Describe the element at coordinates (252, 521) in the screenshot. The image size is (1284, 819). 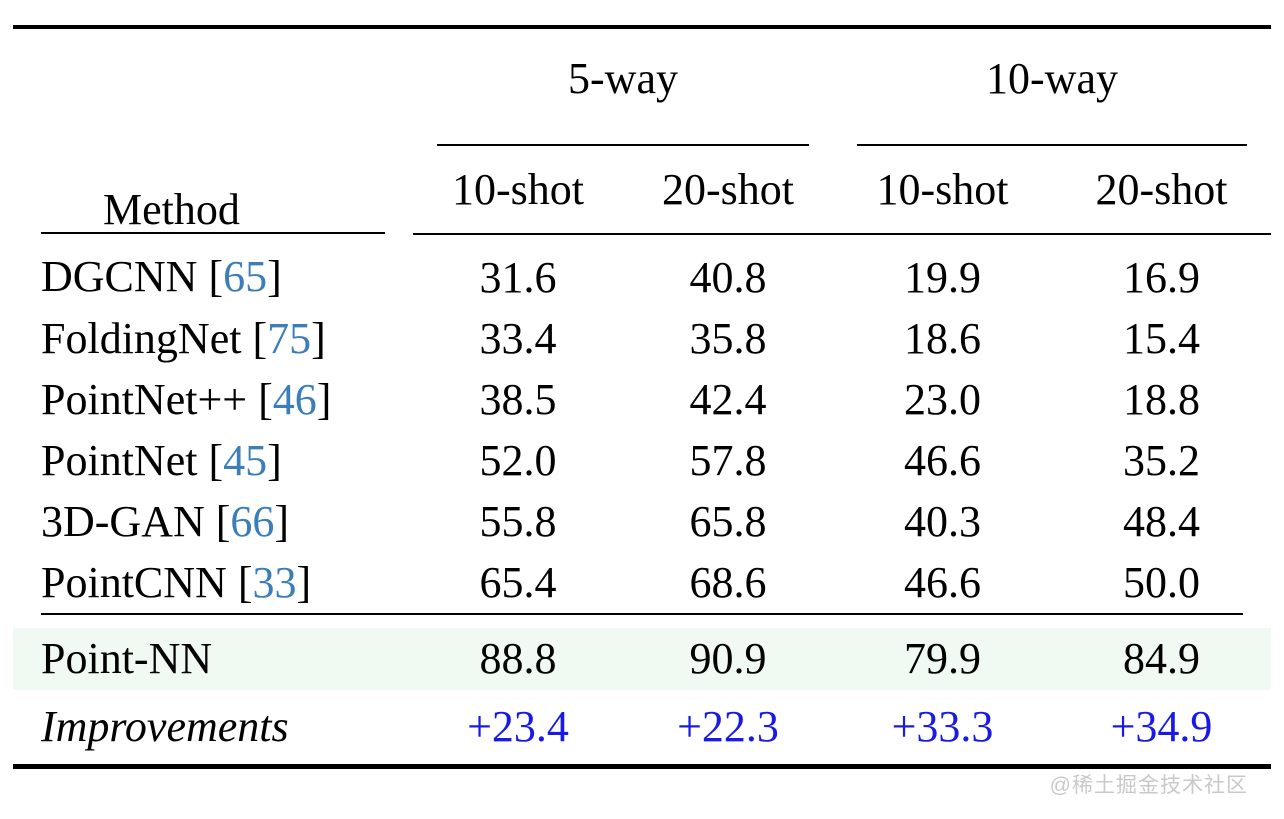
I see `citation-link: 66` at that location.